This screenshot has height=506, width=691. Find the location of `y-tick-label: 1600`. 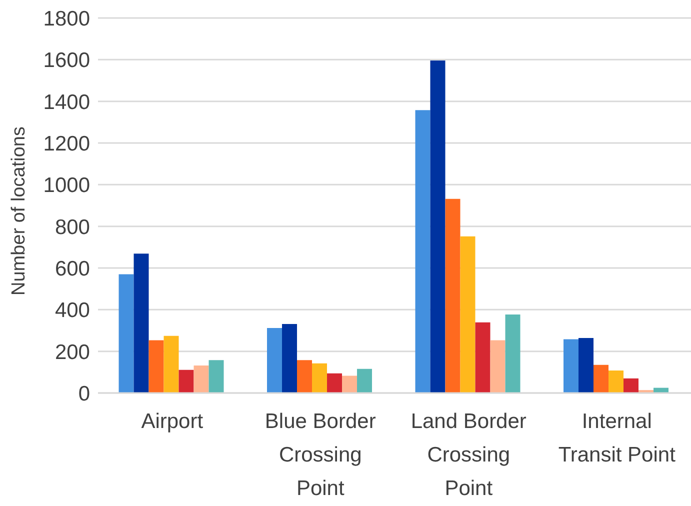

y-tick-label: 1600 is located at coordinates (66, 60).